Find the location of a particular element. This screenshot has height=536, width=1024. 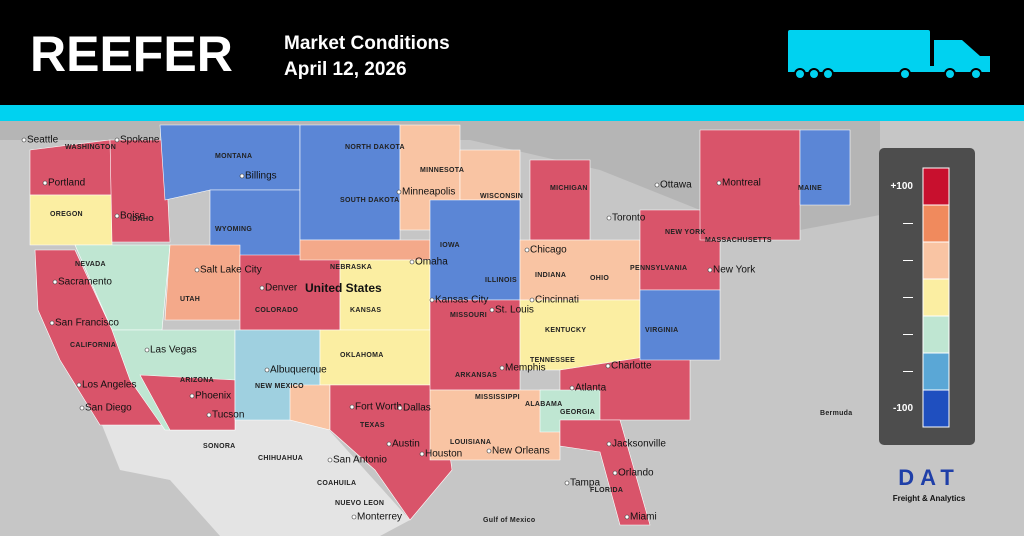

city-label: Miami is located at coordinates (643, 517).